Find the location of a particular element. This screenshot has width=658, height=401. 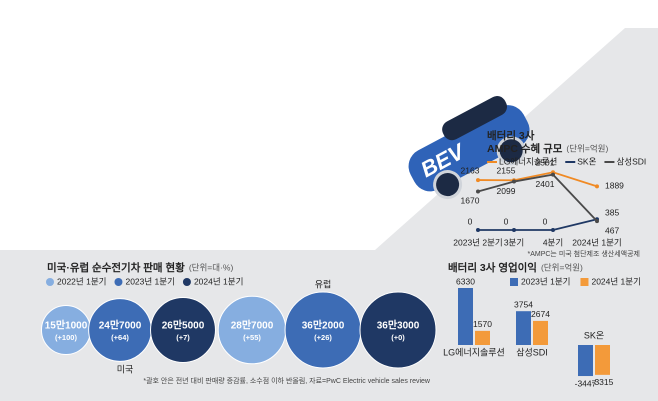

x-tick-label: LG에너지솔루션 is located at coordinates (474, 352).